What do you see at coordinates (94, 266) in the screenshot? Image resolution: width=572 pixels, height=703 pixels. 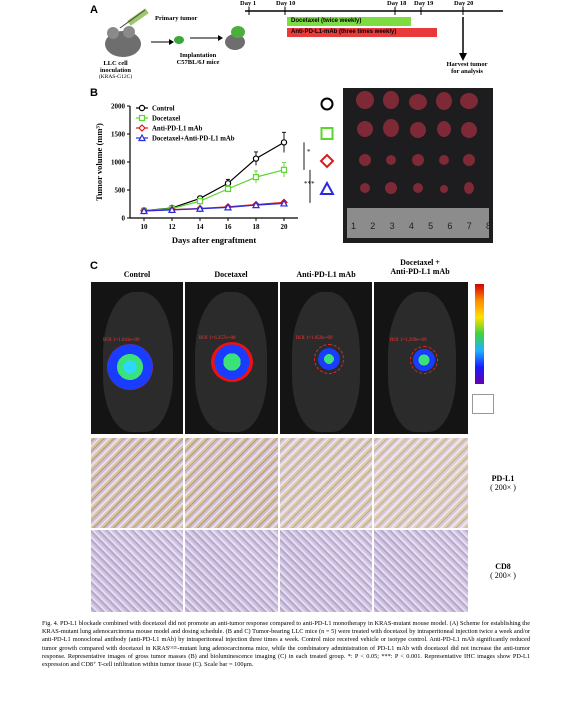 I see `panel-c-letter: C` at bounding box center [94, 266].